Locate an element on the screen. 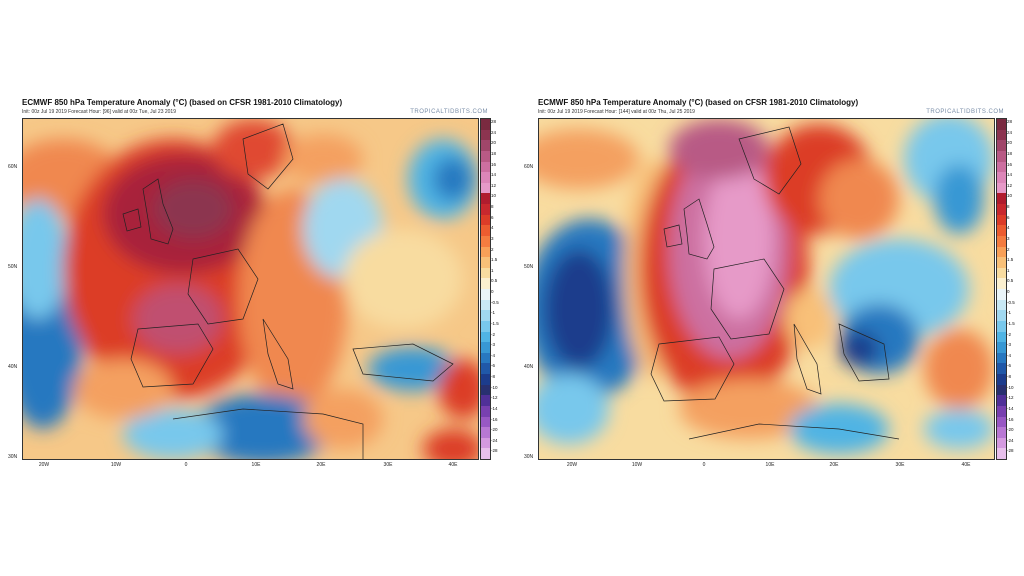 Image resolution: width=1024 pixels, height=576 pixels. brand-watermark: TROPICALTIDBITS.COM is located at coordinates (965, 112).